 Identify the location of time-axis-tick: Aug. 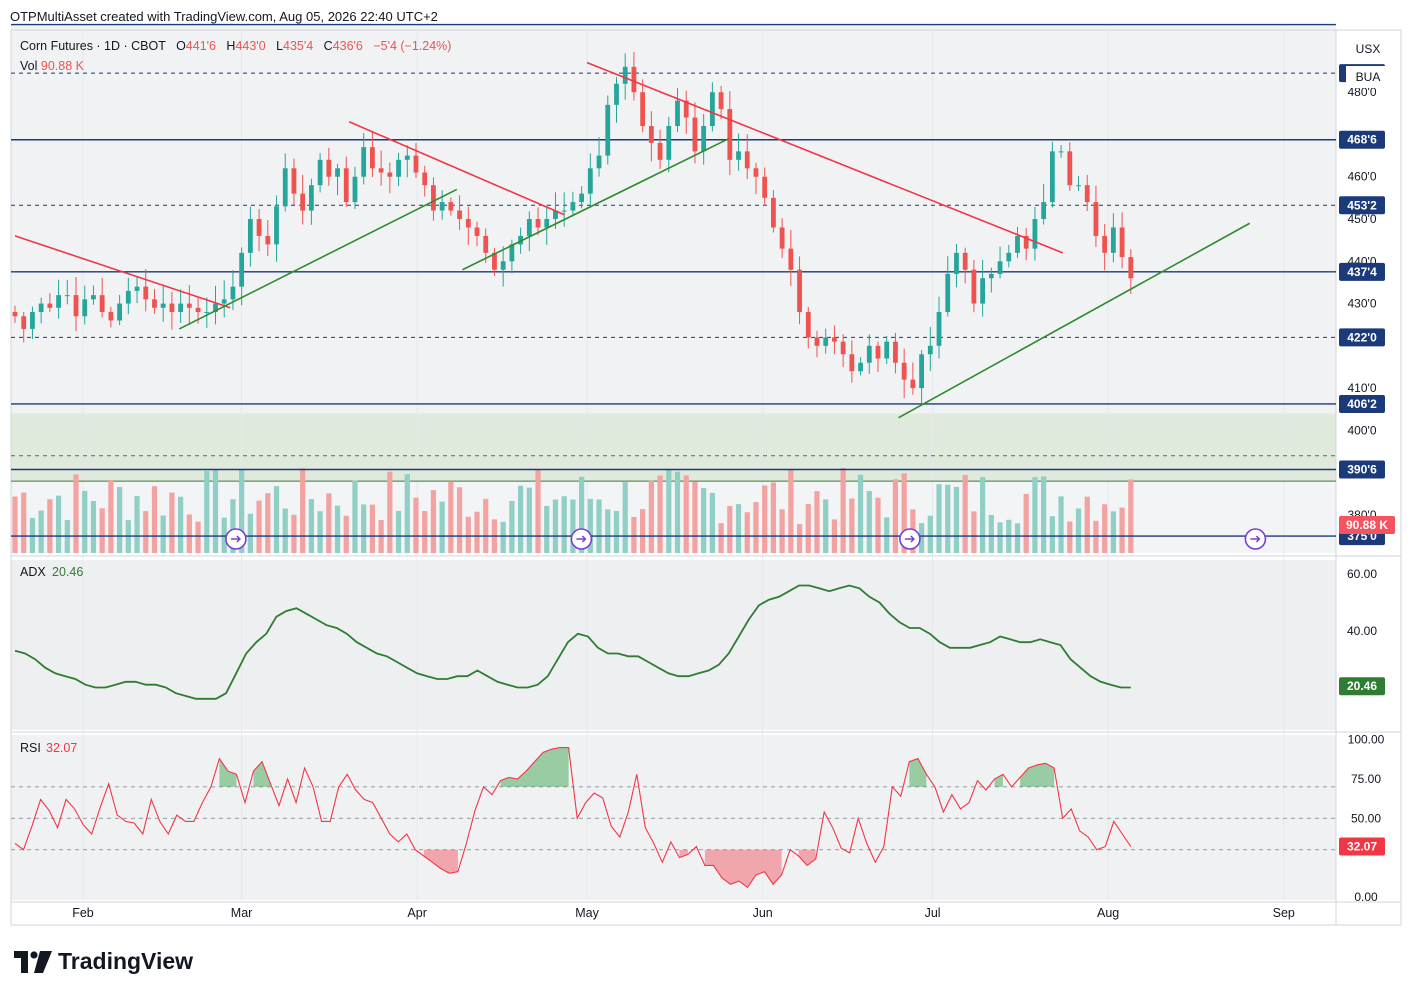
(1108, 913).